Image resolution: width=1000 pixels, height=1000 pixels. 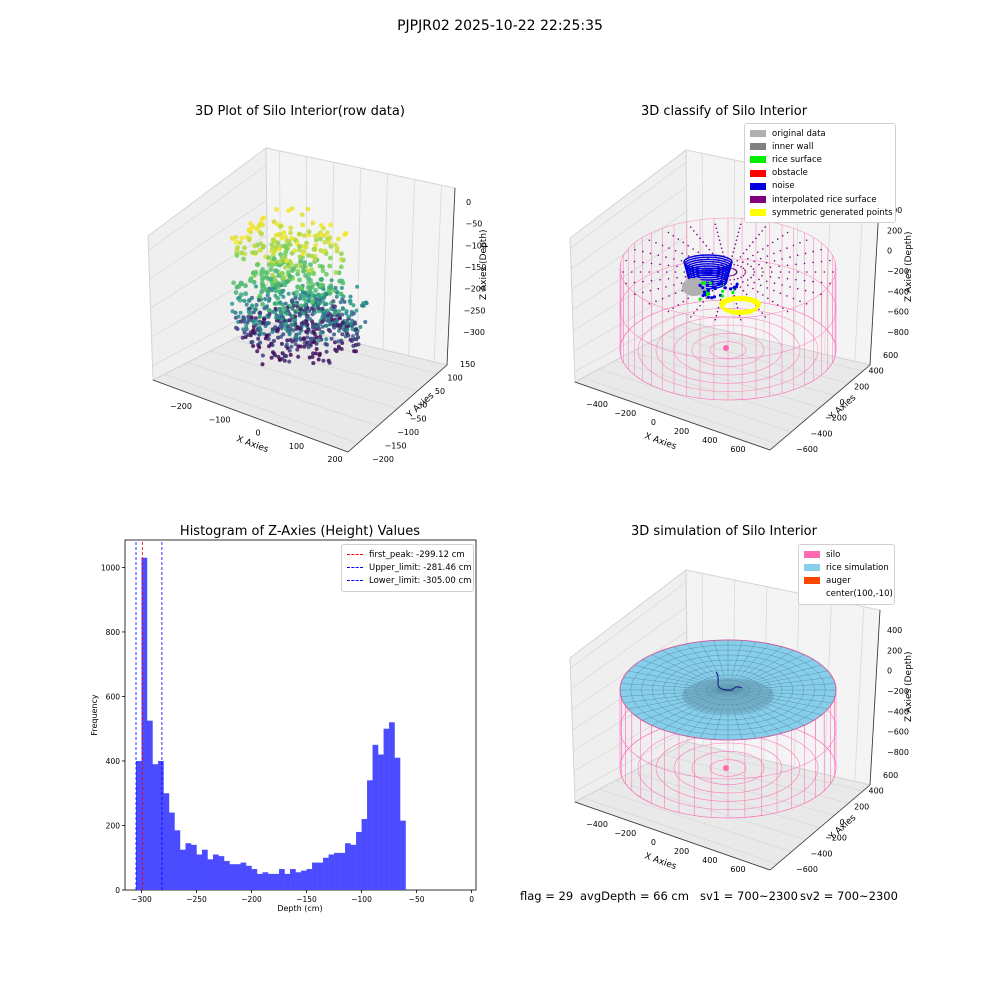 I want to click on z-tick-label: −400, so click(x=898, y=291).